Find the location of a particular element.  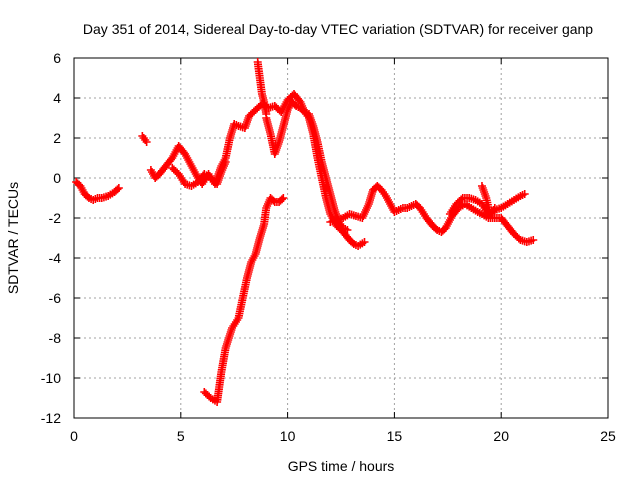

y-axis-label: SDTVAR / TECUs is located at coordinates (13, 238).